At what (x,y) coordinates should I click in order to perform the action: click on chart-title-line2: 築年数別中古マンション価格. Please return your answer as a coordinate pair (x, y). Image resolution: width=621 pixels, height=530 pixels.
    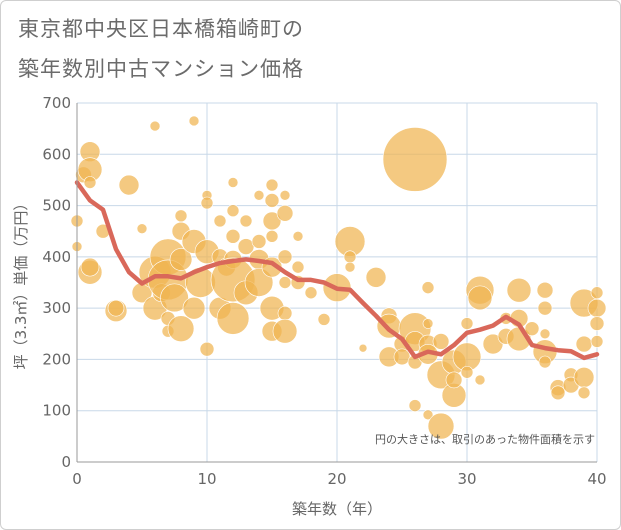
    Looking at the image, I should click on (161, 69).